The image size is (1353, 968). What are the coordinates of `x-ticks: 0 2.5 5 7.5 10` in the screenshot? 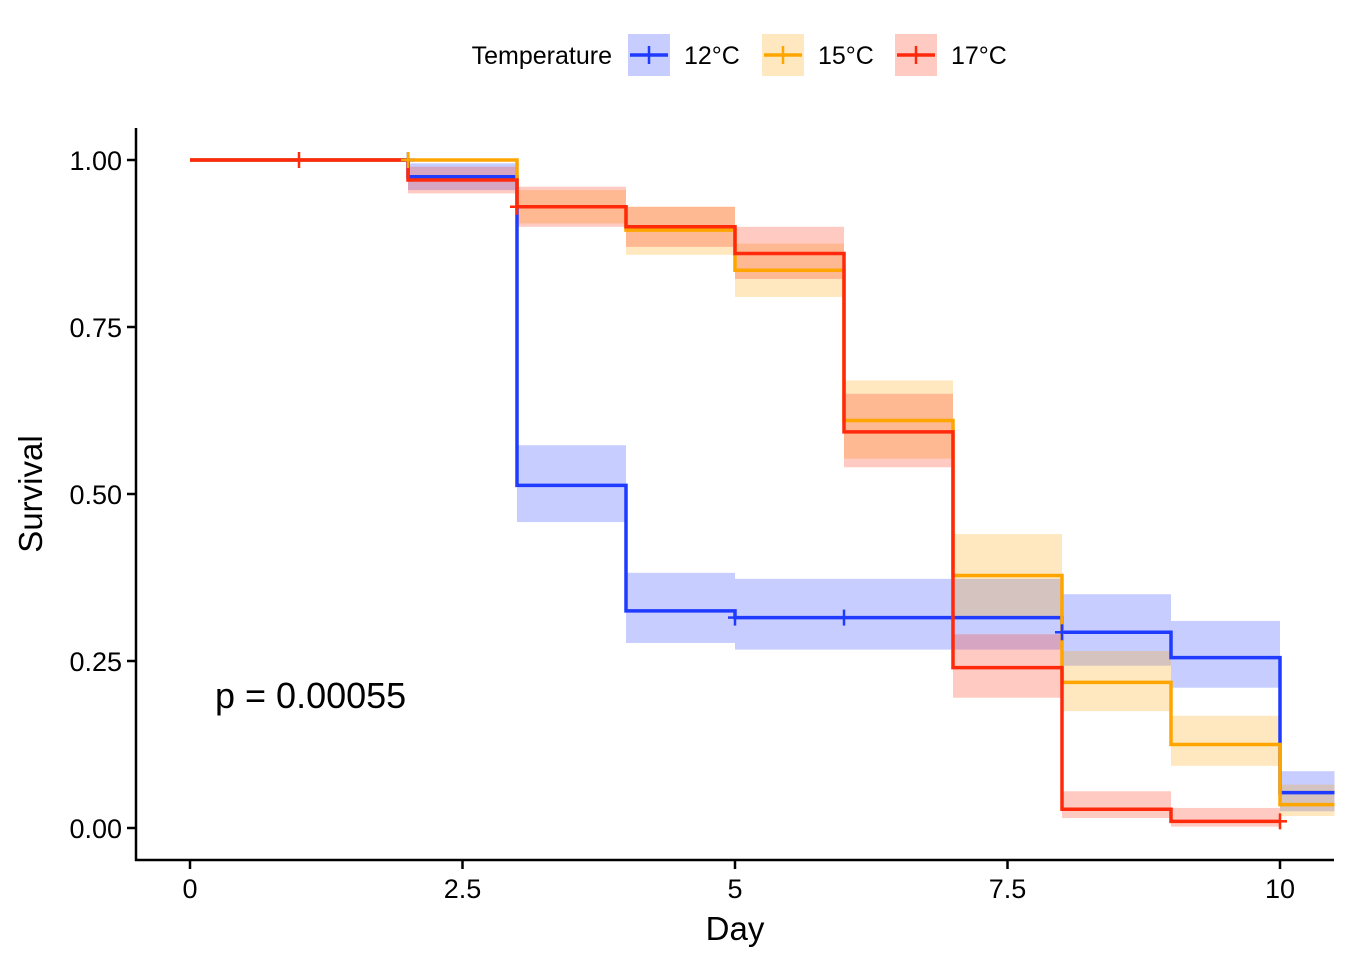 It's located at (738, 882).